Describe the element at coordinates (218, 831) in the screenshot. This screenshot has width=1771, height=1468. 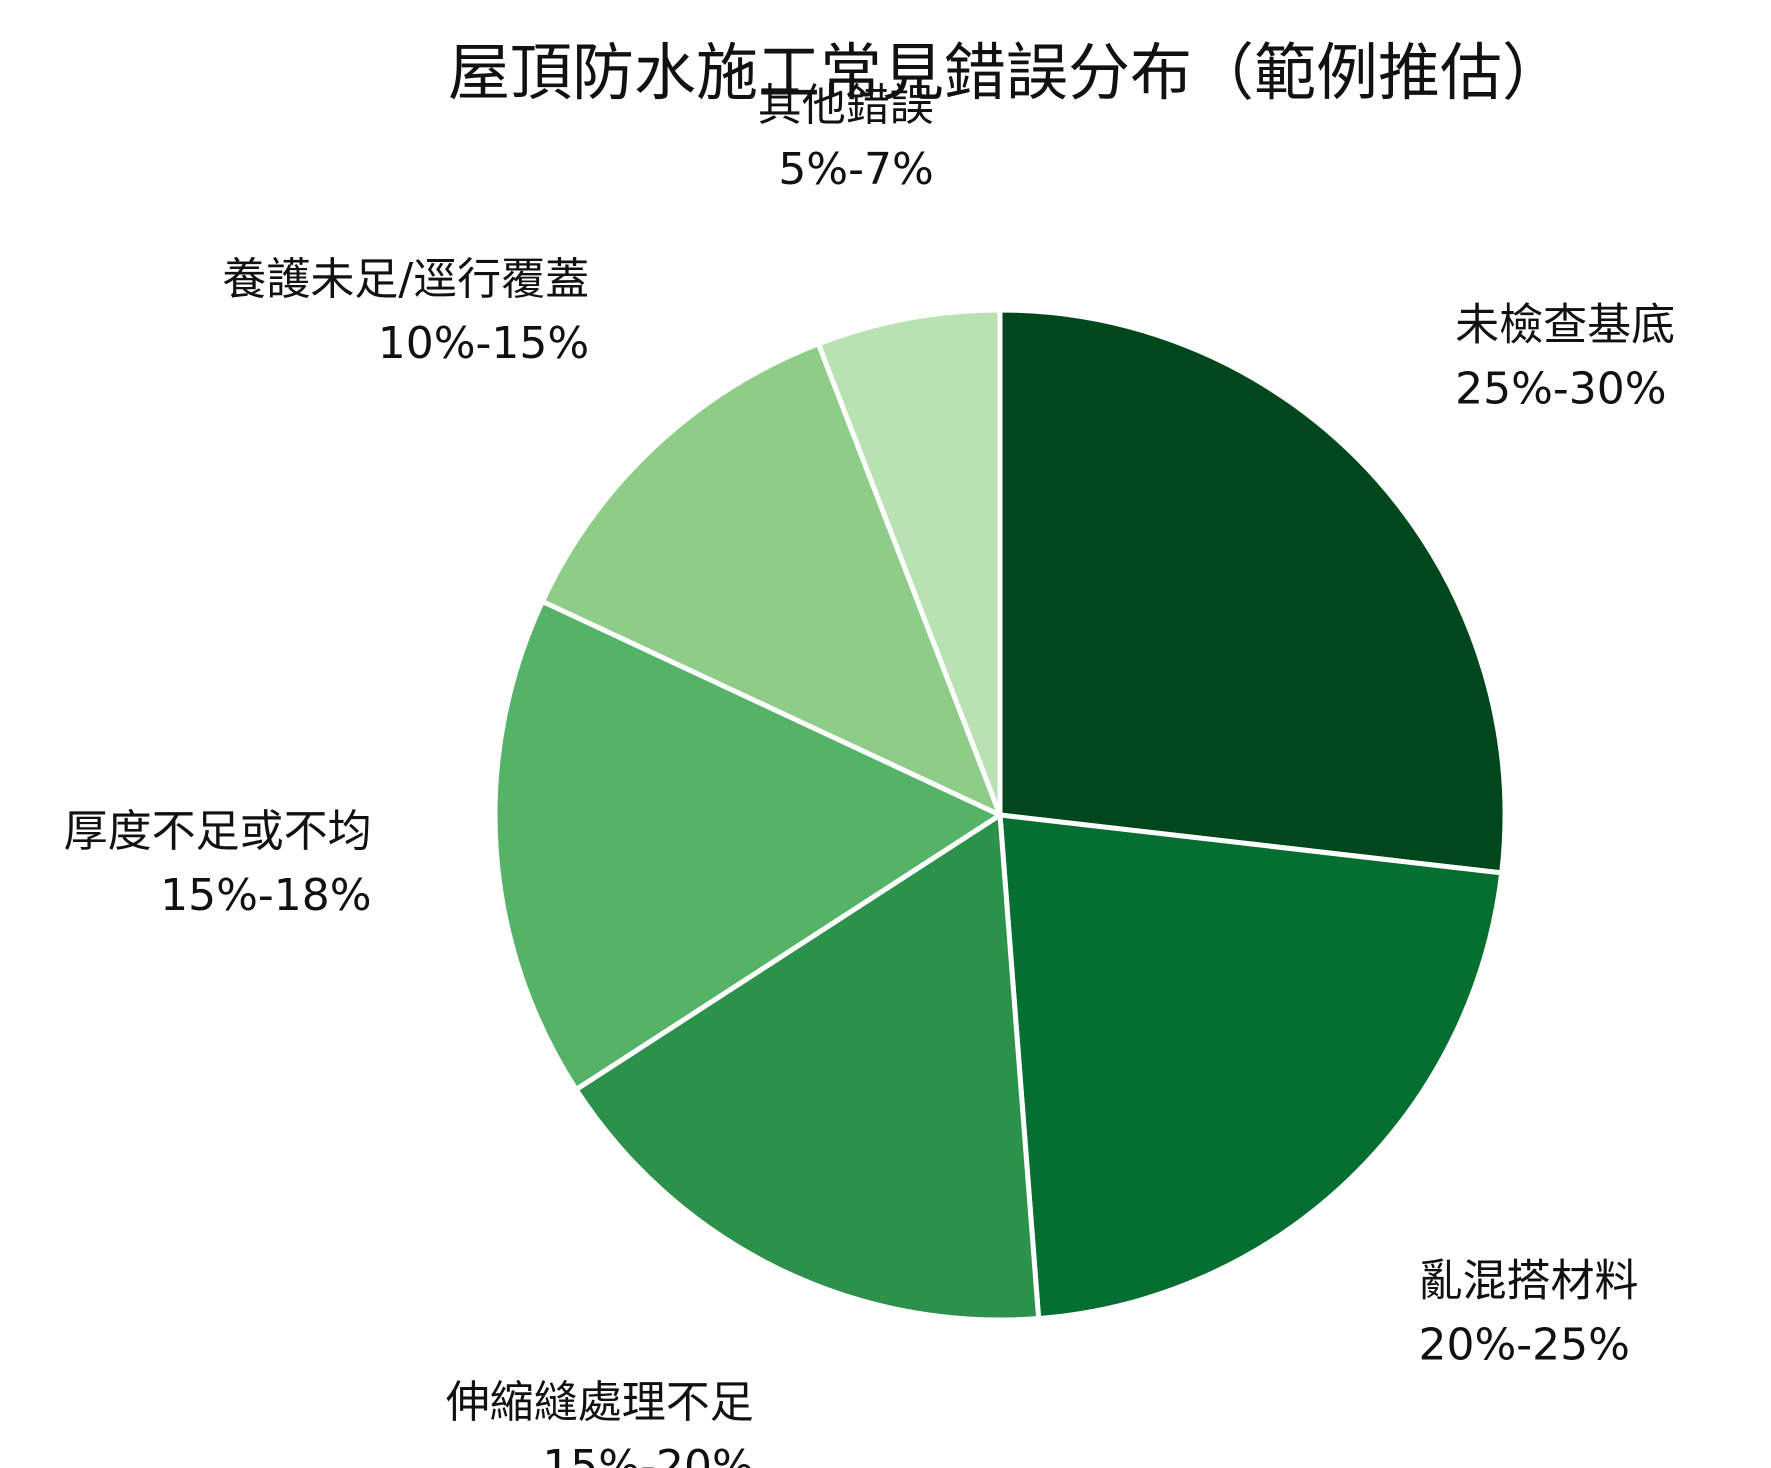
I see `slice-label-4: 厚度不足或不均` at that location.